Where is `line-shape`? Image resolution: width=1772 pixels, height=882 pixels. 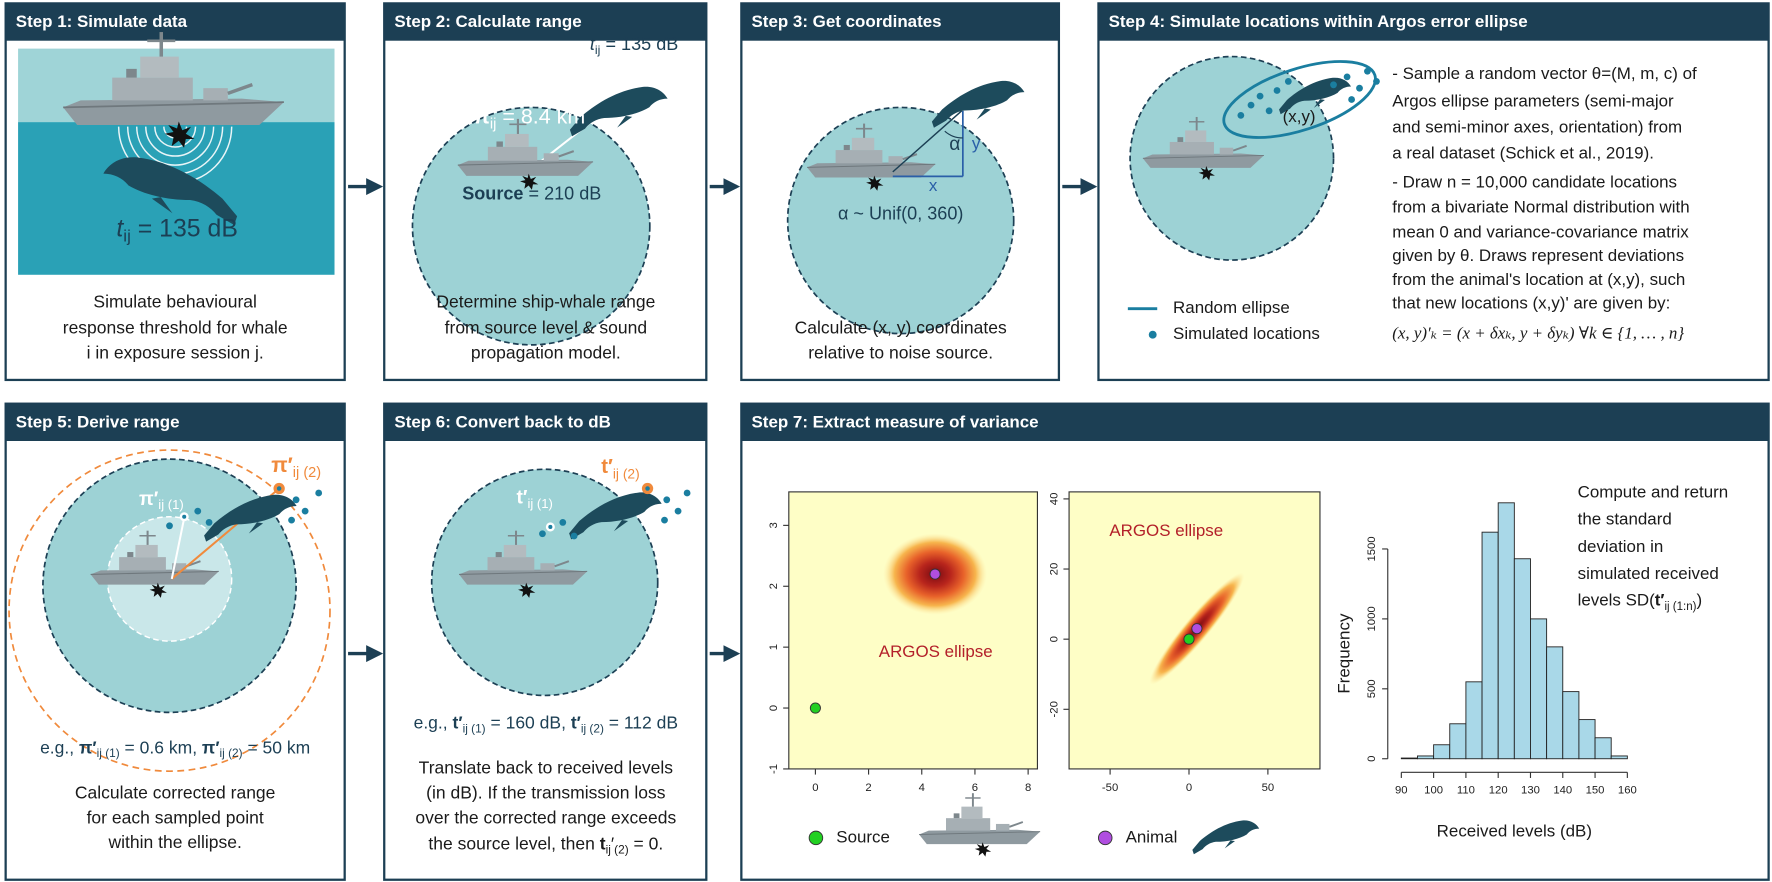
line-shape is located at coordinates (178, 548).